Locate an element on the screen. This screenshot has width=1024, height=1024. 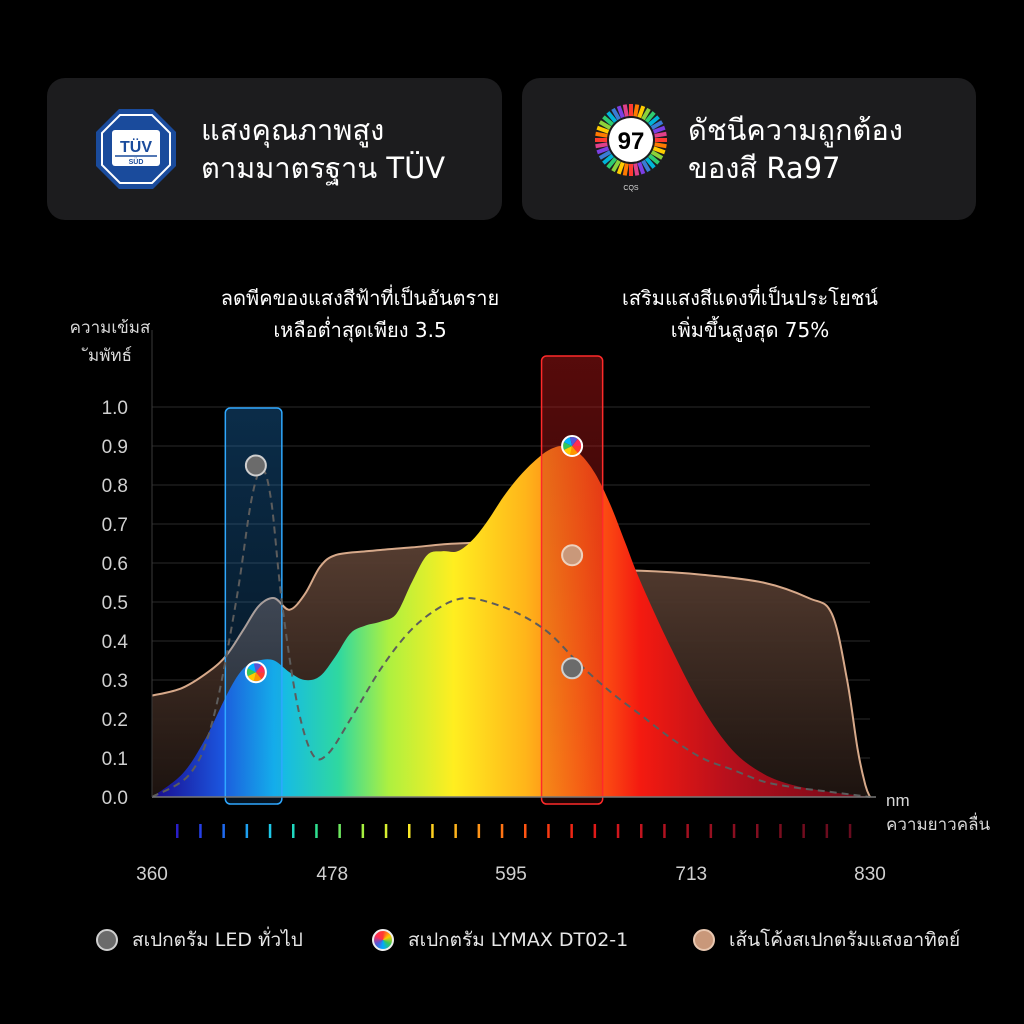
y-tick-label: 0.5 is located at coordinates (115, 603).